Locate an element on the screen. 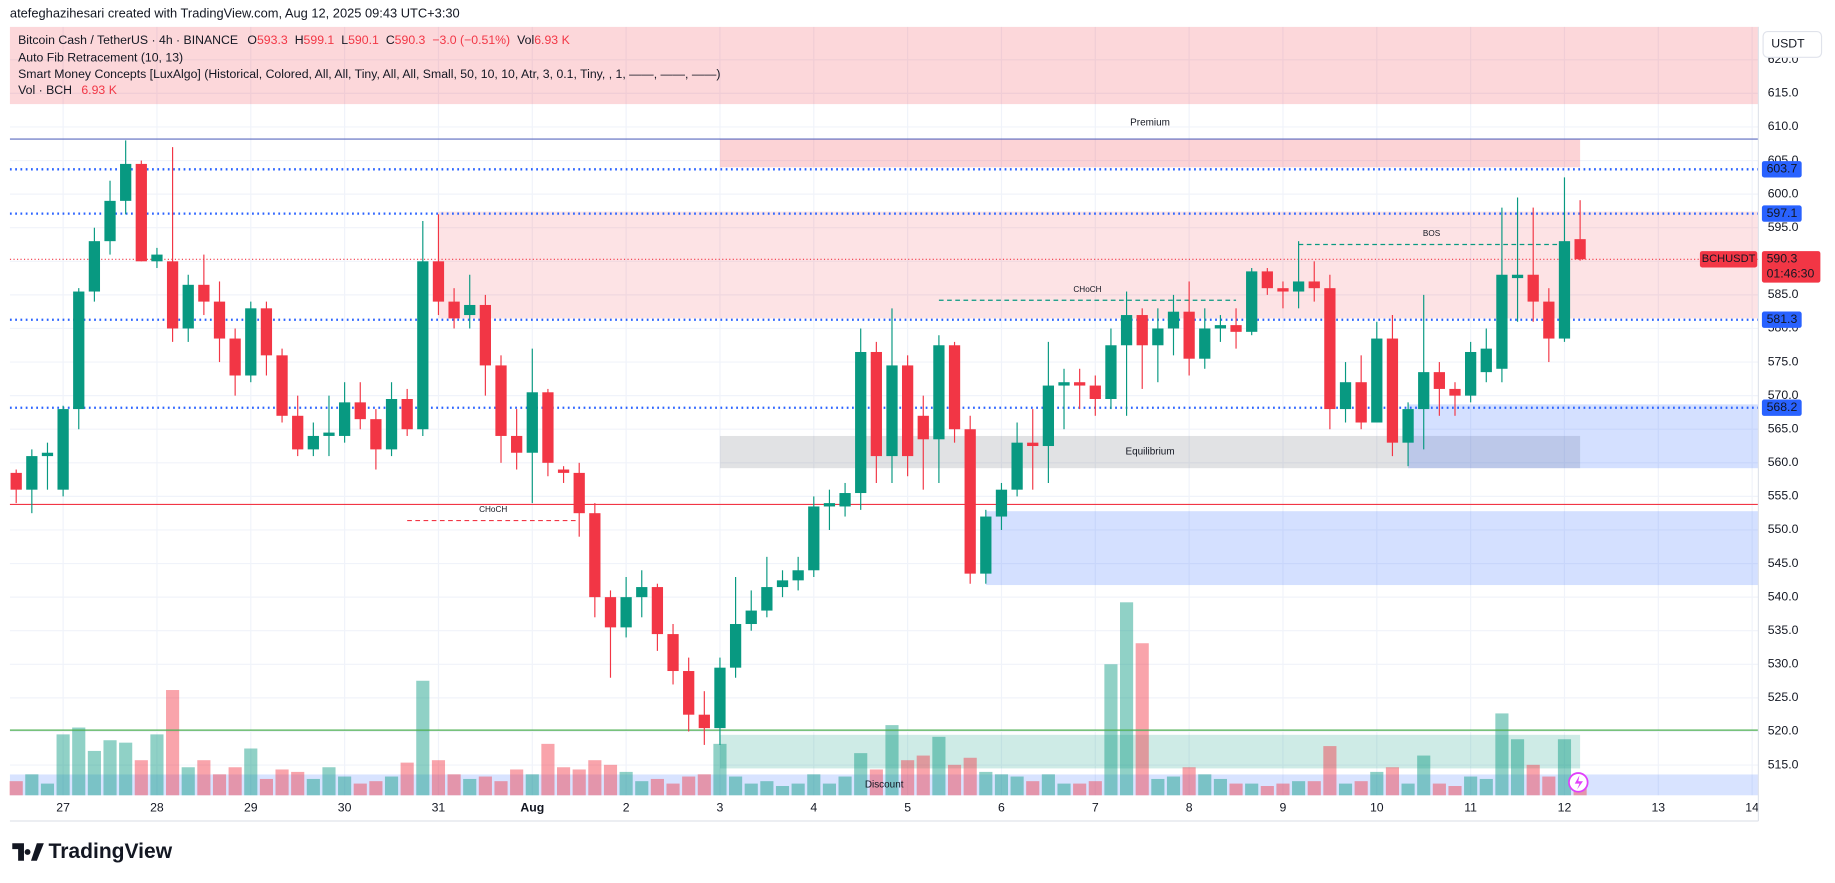  x-tick-label: 11 is located at coordinates (1470, 807).